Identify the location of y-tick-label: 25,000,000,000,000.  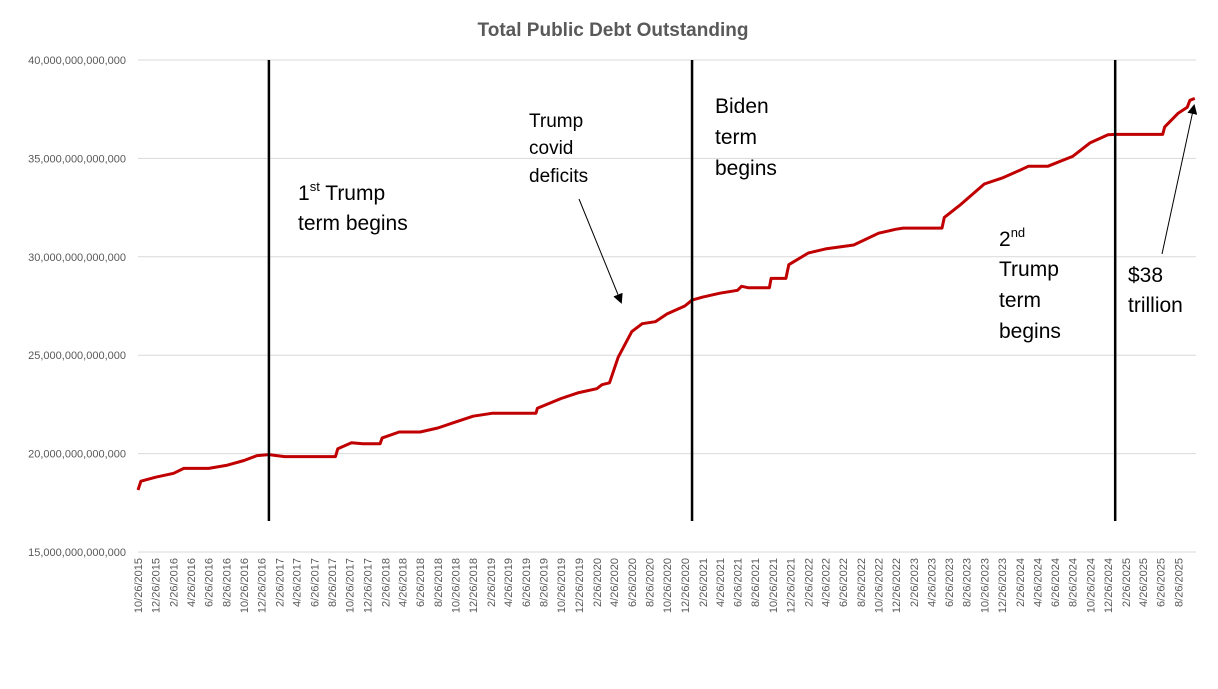
(77, 356).